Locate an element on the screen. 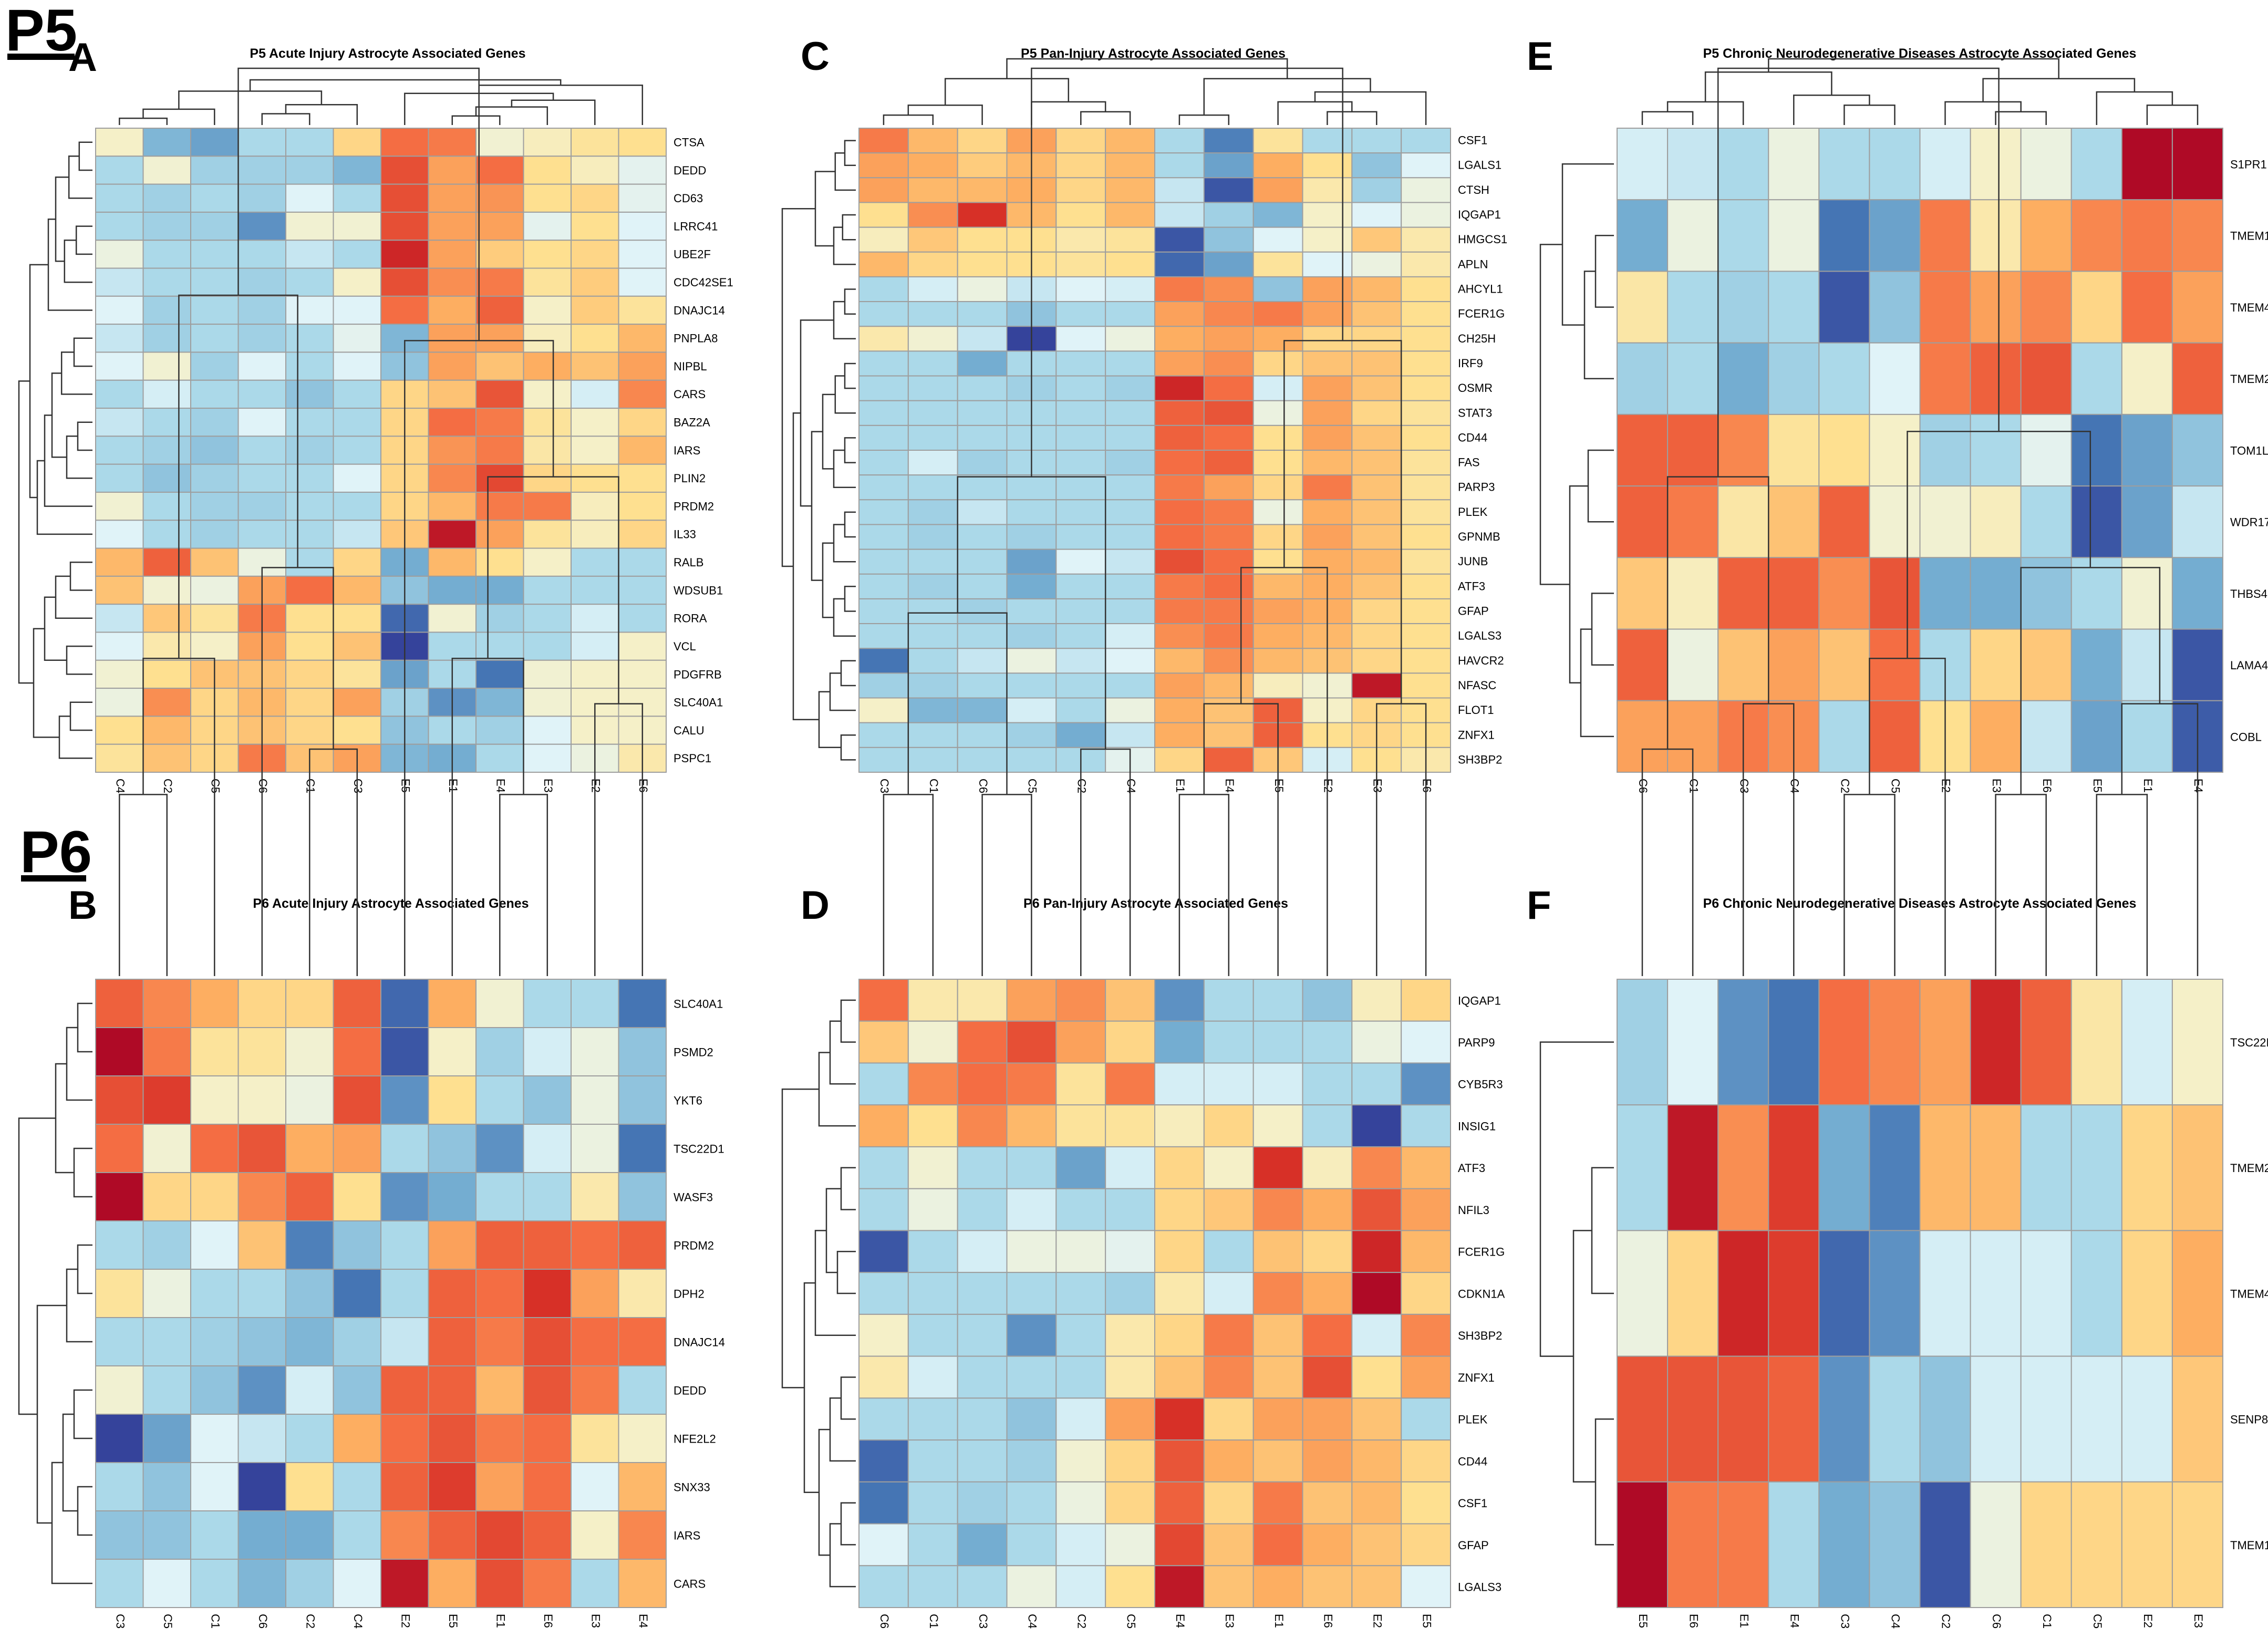  gene-label: JUNB is located at coordinates (1473, 562).